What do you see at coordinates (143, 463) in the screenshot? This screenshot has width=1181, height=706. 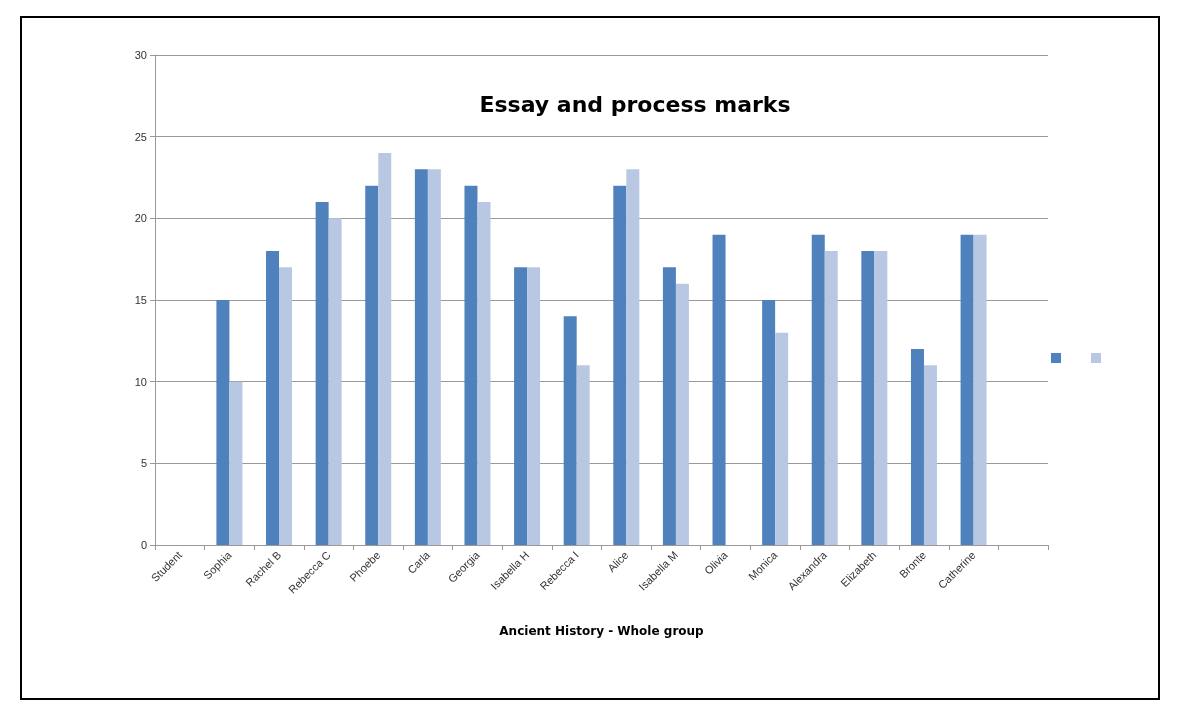 I see `y-tick-label: 5` at bounding box center [143, 463].